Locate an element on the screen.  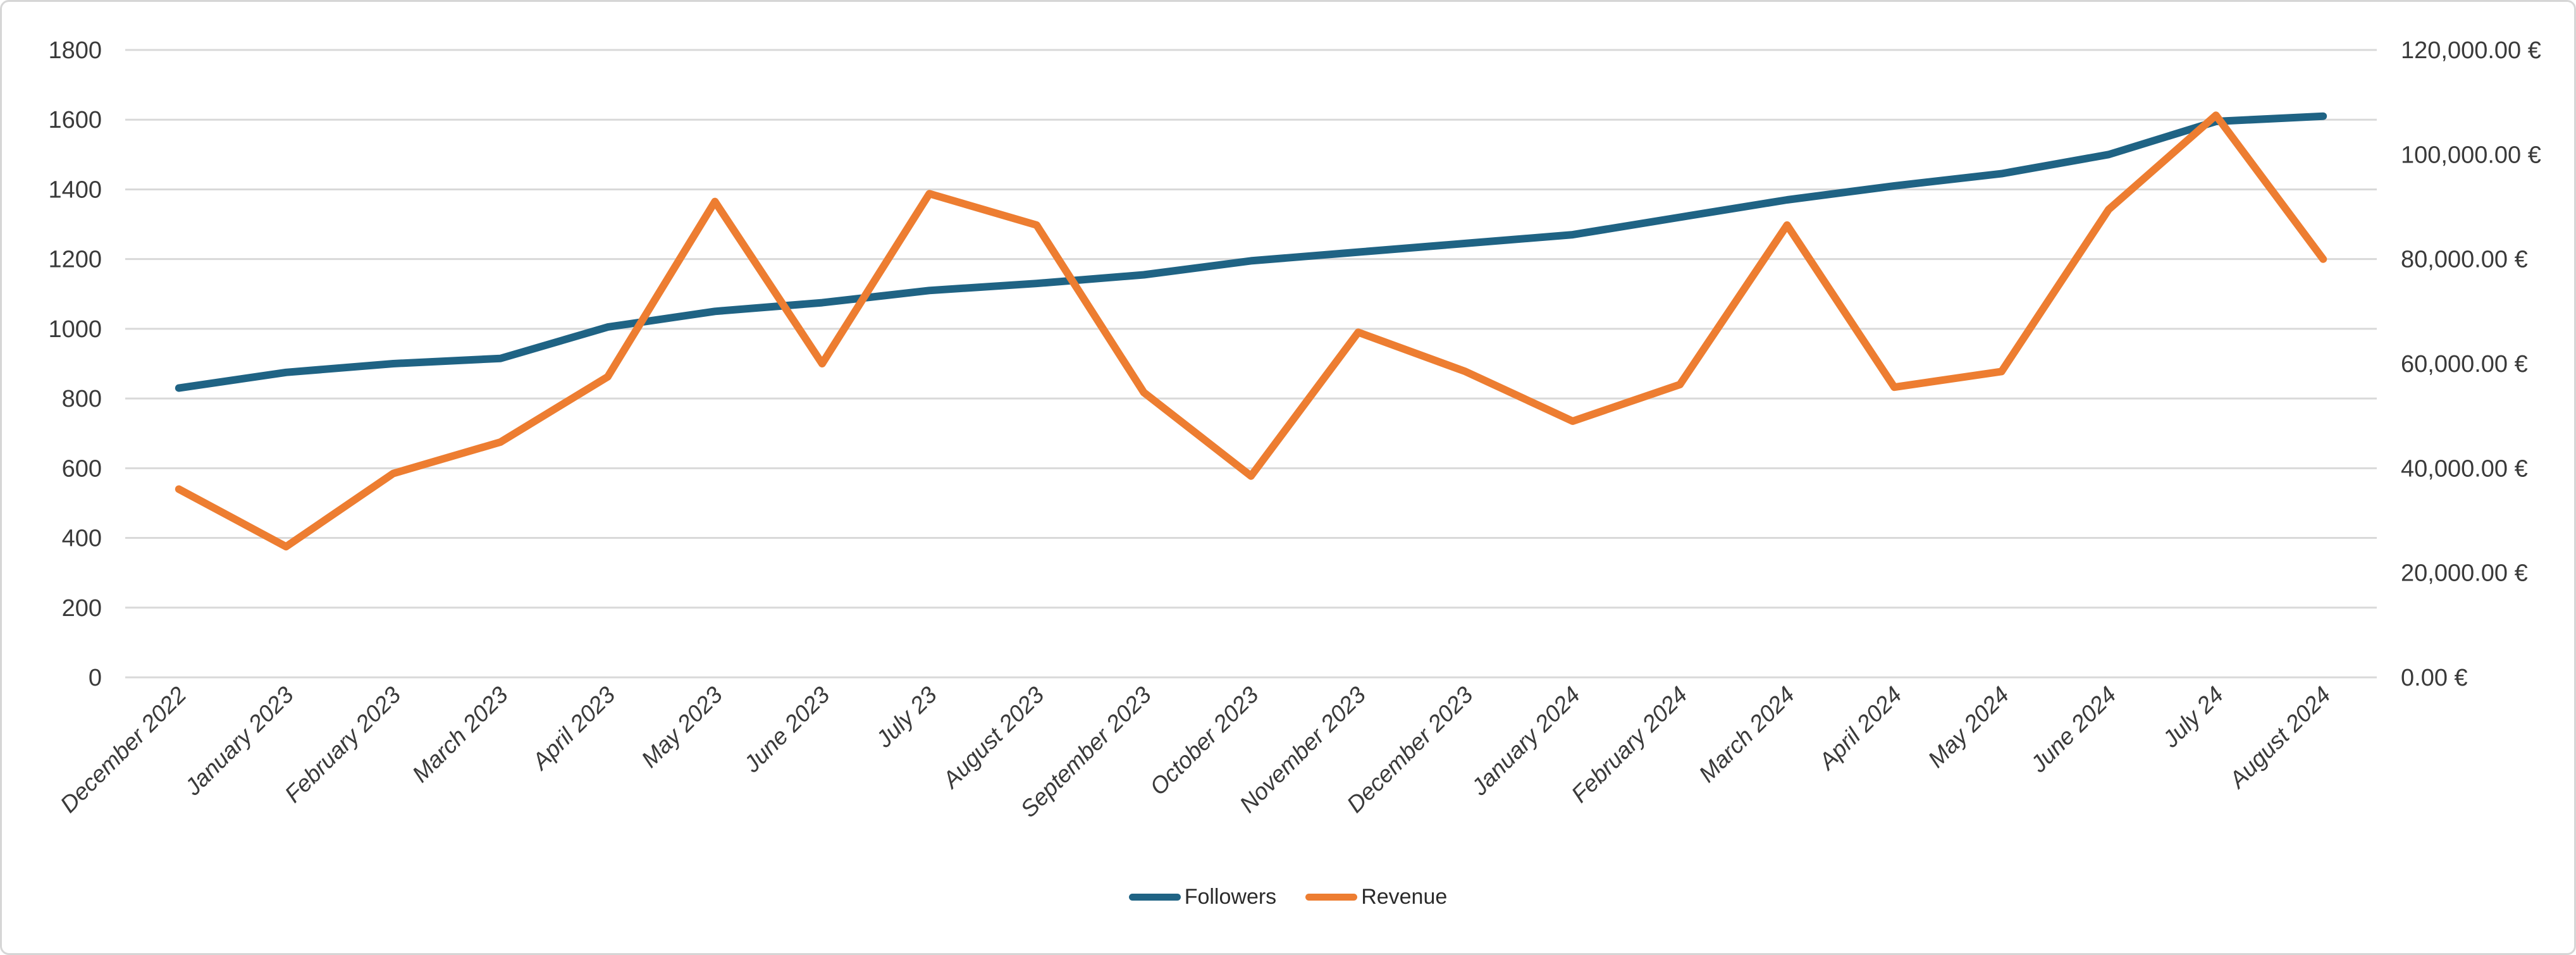
legend-item-followers: Followers is located at coordinates (1202, 897).